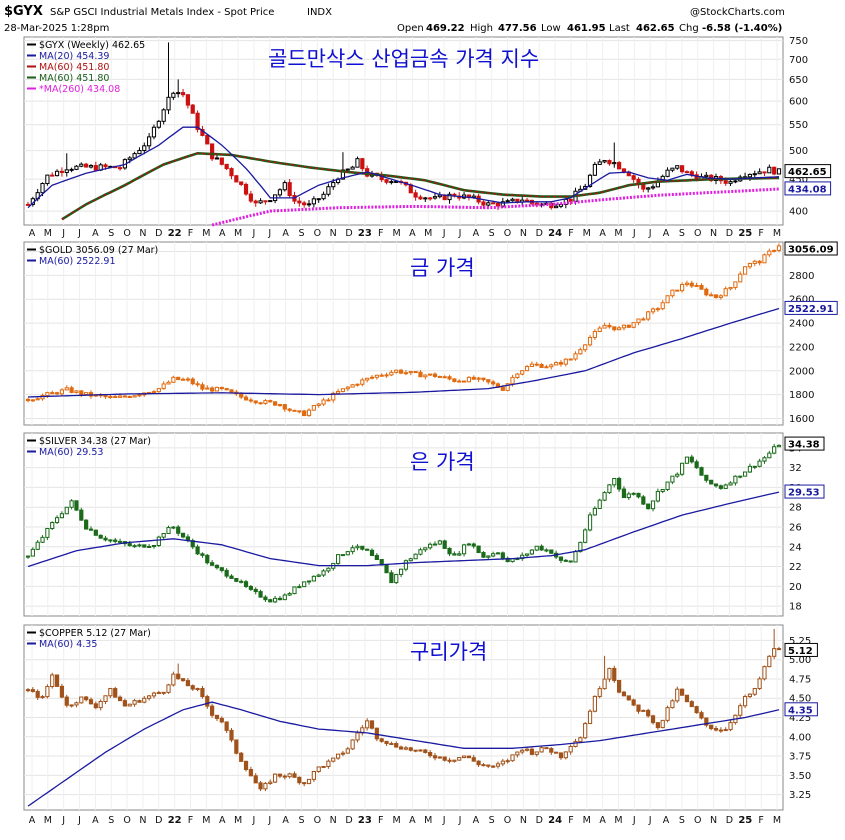 The height and width of the screenshot is (840, 845). What do you see at coordinates (111, 233) in the screenshot?
I see `top-axis-x-tick-label: S` at bounding box center [111, 233].